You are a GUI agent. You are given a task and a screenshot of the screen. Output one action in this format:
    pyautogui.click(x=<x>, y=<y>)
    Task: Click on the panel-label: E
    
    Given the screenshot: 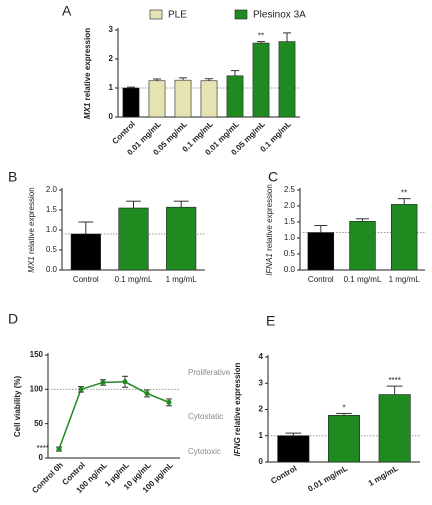 What is the action you would take?
    pyautogui.click(x=270, y=321)
    